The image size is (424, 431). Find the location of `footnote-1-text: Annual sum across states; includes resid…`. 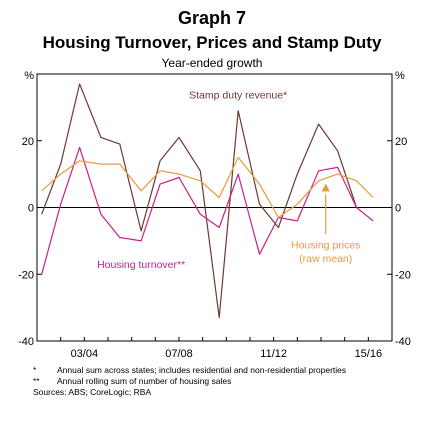

footnote-1-text: Annual sum across states; includes resid… is located at coordinates (202, 370).